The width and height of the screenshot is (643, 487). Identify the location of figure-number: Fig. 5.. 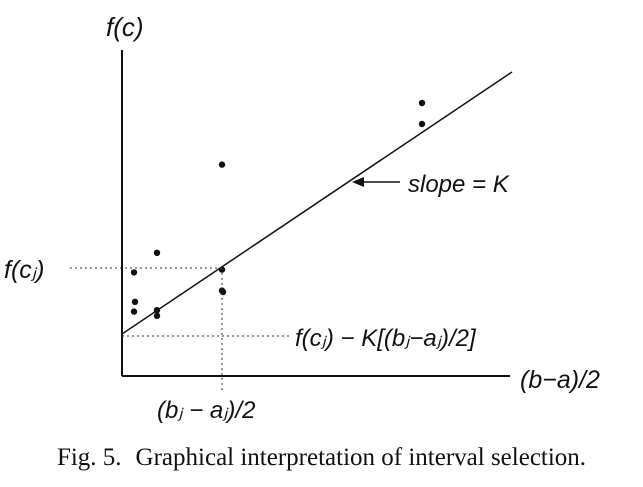
(89, 457).